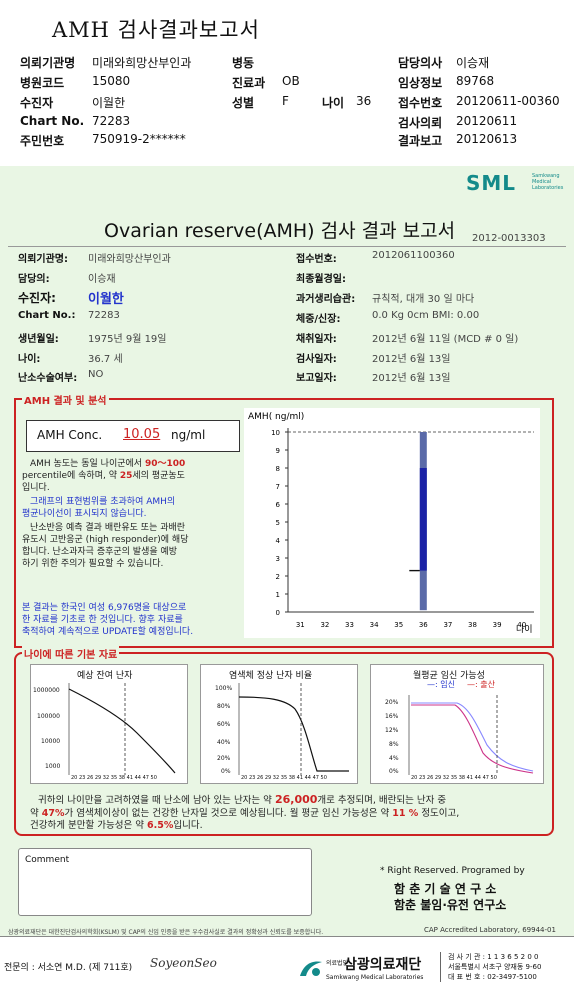 The width and height of the screenshot is (574, 986). Describe the element at coordinates (37, 298) in the screenshot. I see `info-label: 수진자:` at that location.